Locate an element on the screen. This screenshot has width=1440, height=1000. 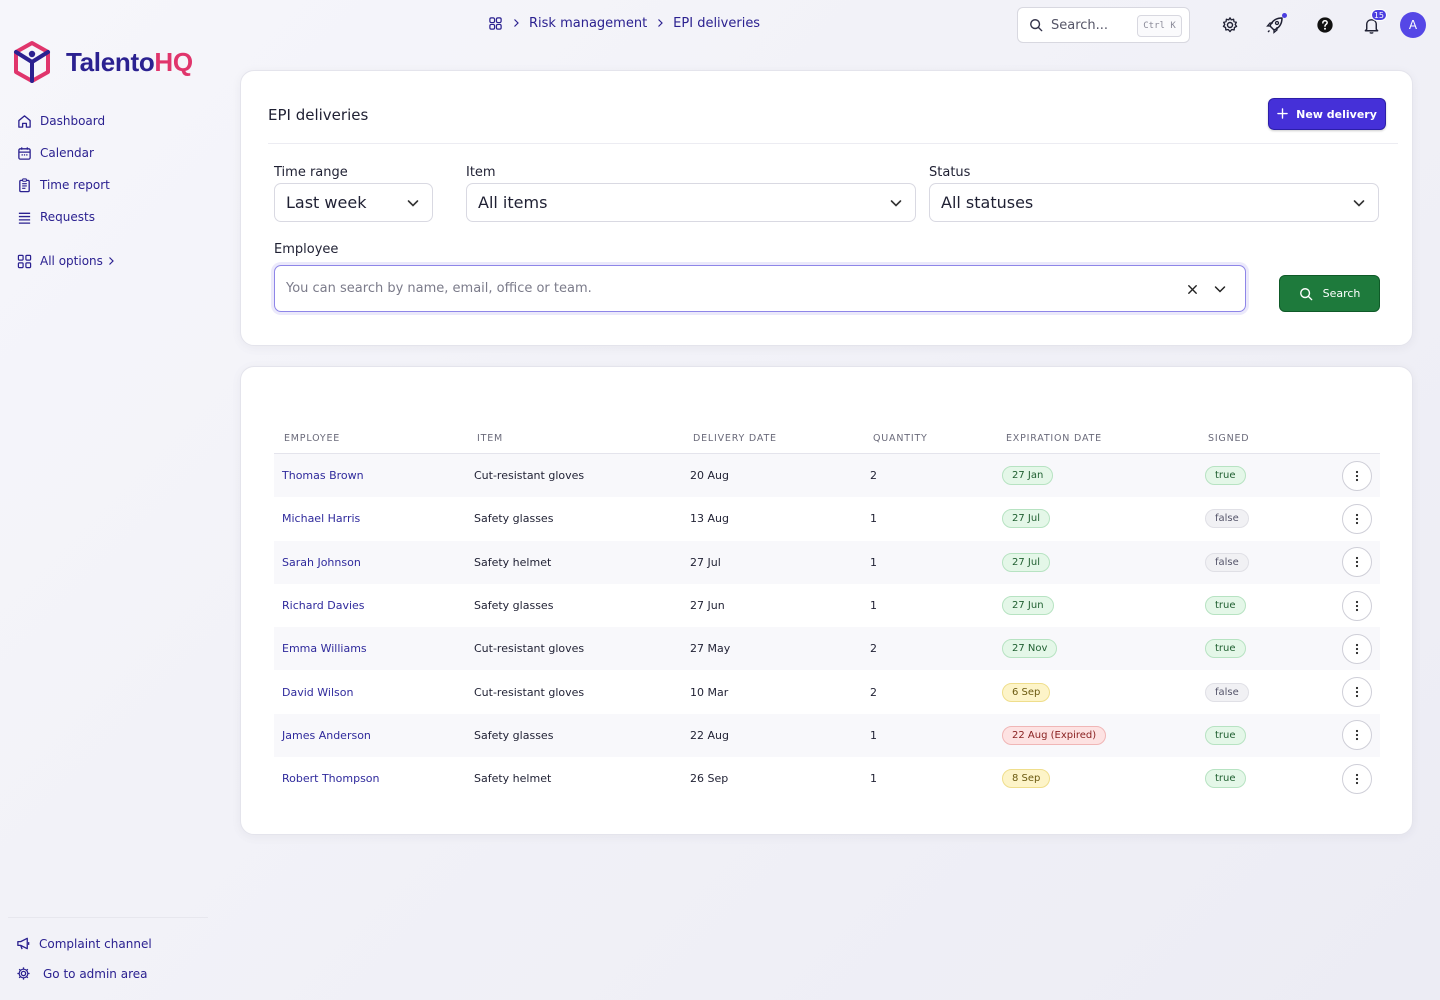
employee-name-link: James Anderson is located at coordinates (326, 735).